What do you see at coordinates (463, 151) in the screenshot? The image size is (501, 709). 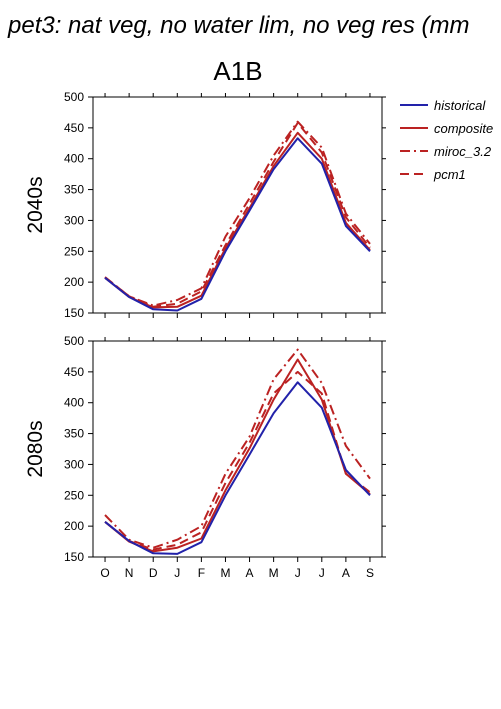 I see `legend-label: miroc_3.2` at bounding box center [463, 151].